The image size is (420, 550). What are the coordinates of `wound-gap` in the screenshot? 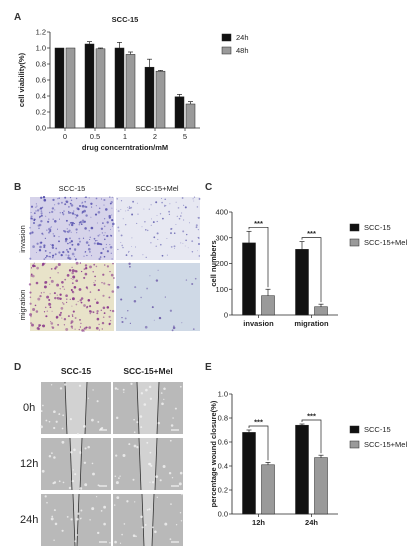 It's located at (76, 408).